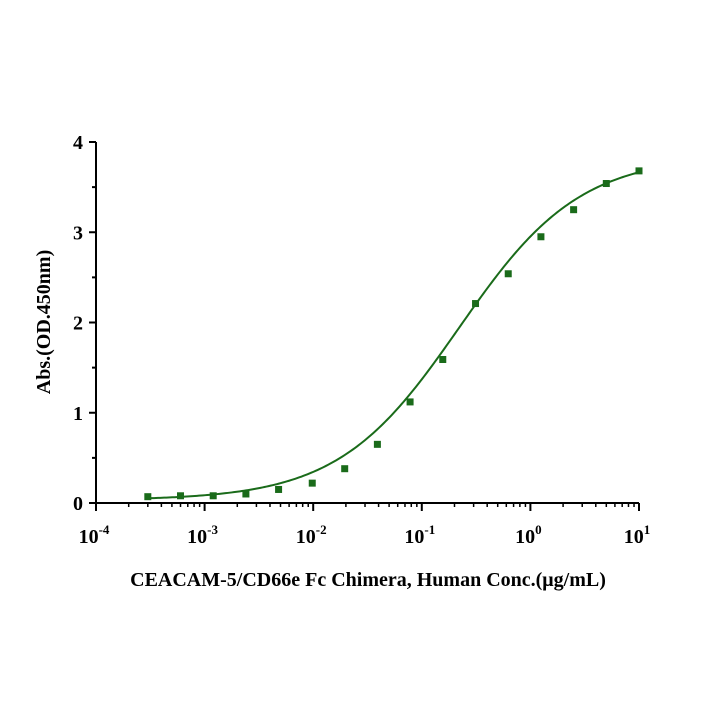 Image resolution: width=713 pixels, height=713 pixels. I want to click on x-tick-label: 10⁻², so click(311, 535).